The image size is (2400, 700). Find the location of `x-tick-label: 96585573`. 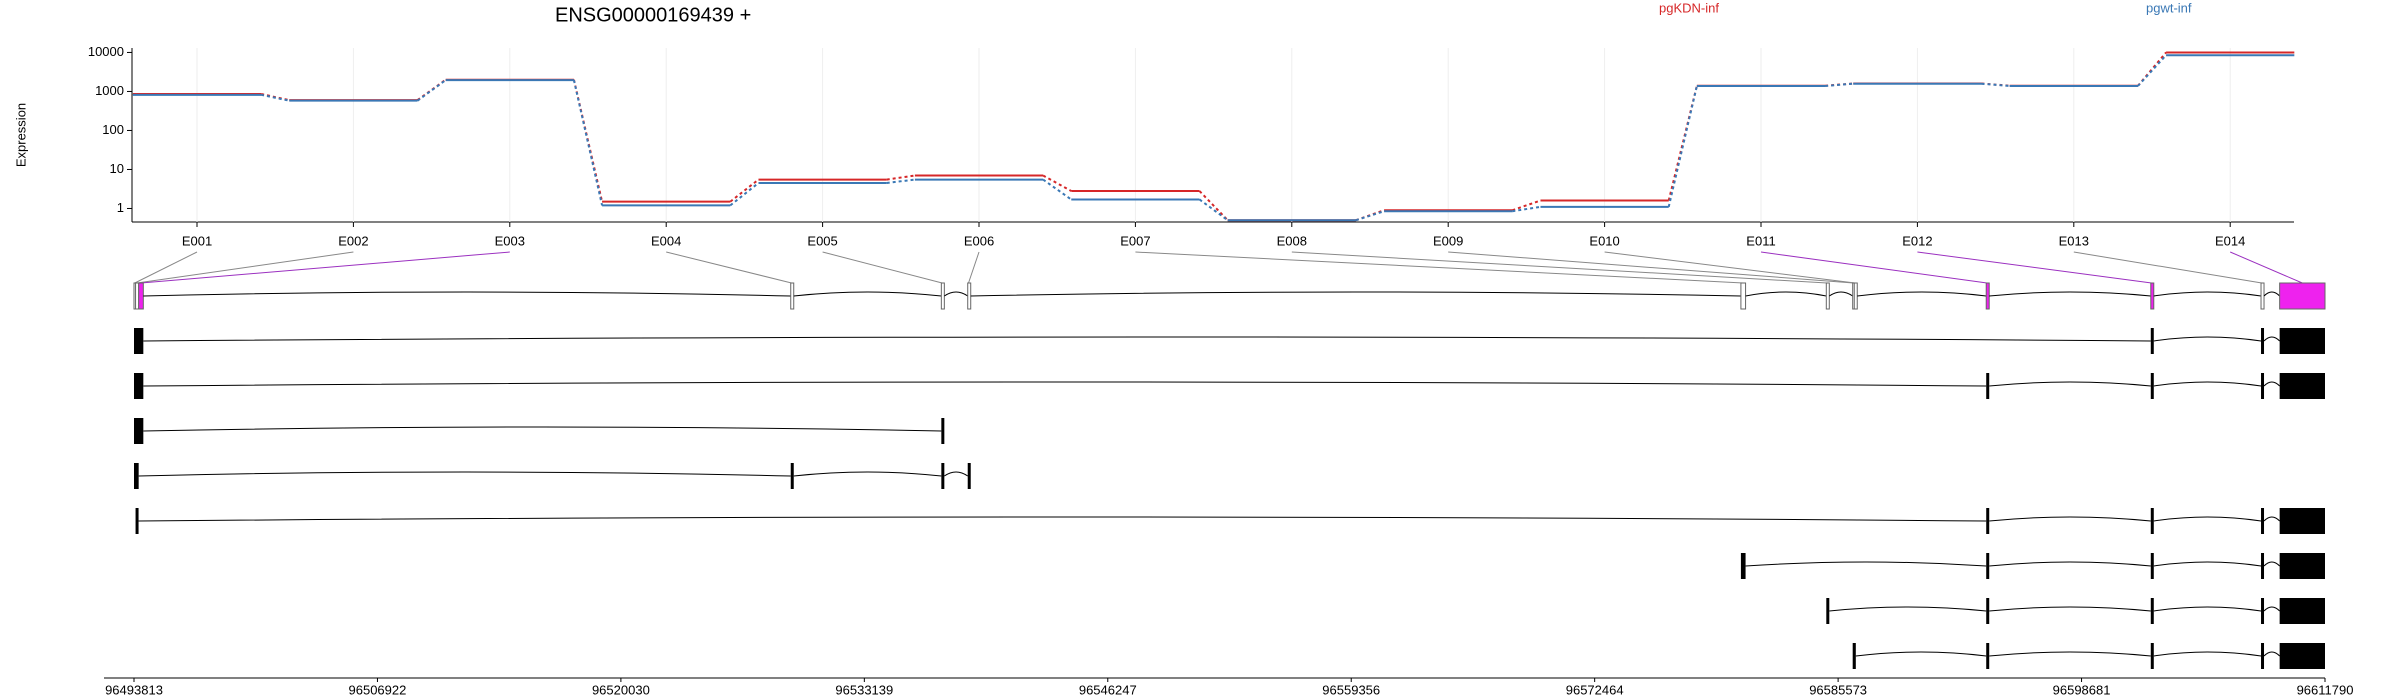

x-tick-label: 96585573 is located at coordinates (1838, 689).